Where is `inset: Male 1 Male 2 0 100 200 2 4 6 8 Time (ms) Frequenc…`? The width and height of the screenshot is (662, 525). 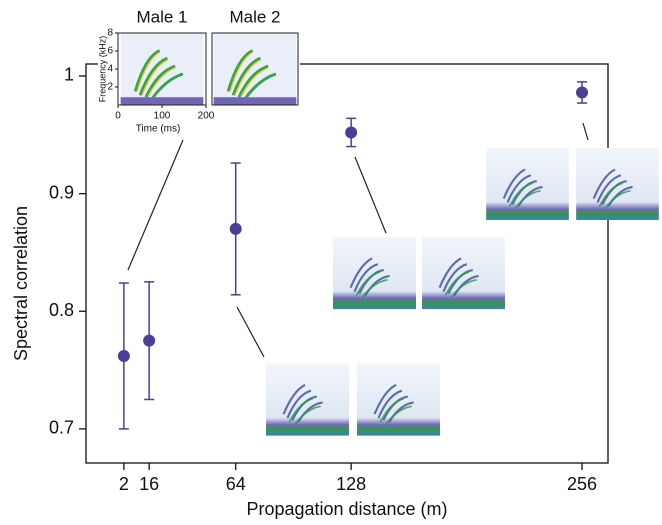
inset: Male 1 Male 2 0 100 200 2 4 6 8 Time (ms) Frequenc… is located at coordinates (188, 70).